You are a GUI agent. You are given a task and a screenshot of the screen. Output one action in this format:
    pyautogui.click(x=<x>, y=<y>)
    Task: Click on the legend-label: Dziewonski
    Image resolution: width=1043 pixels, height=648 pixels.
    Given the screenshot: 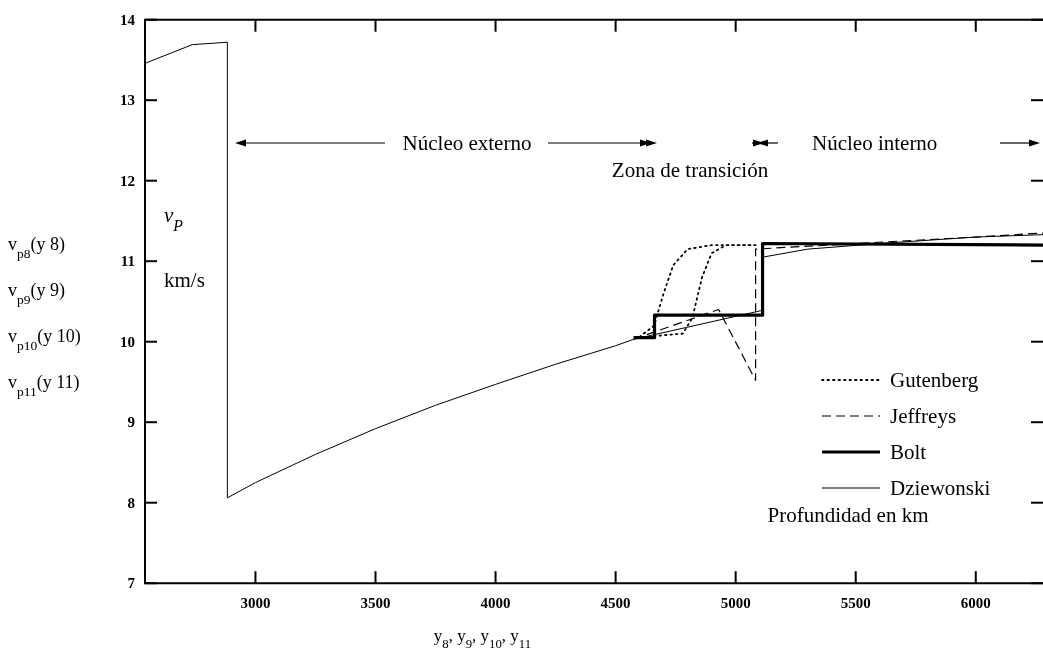 What is the action you would take?
    pyautogui.click(x=940, y=488)
    